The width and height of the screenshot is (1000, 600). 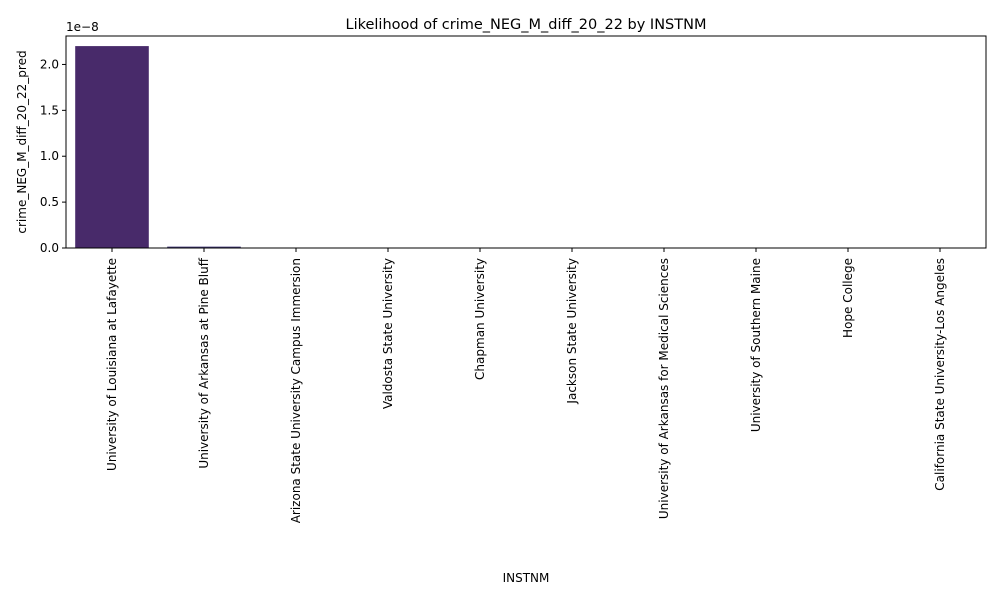 What do you see at coordinates (49, 248) in the screenshot?
I see `y-tick-label: 0.0` at bounding box center [49, 248].